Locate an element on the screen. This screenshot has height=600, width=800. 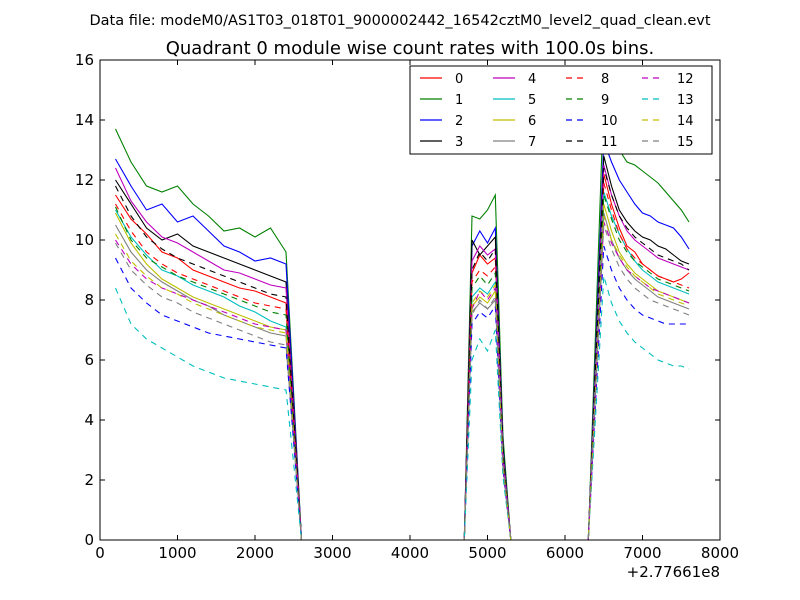
legend-label-0: 0 is located at coordinates (459, 79).